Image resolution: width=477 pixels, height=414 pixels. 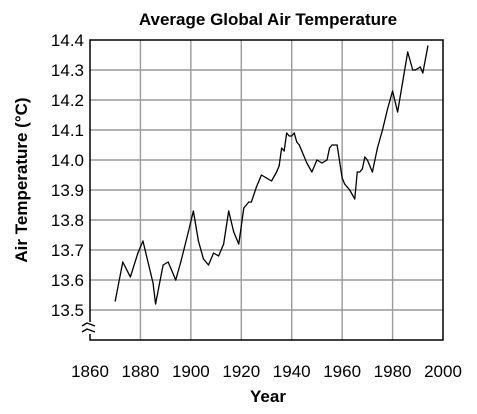 I want to click on y-tick-label: 13.9, so click(x=67, y=190).